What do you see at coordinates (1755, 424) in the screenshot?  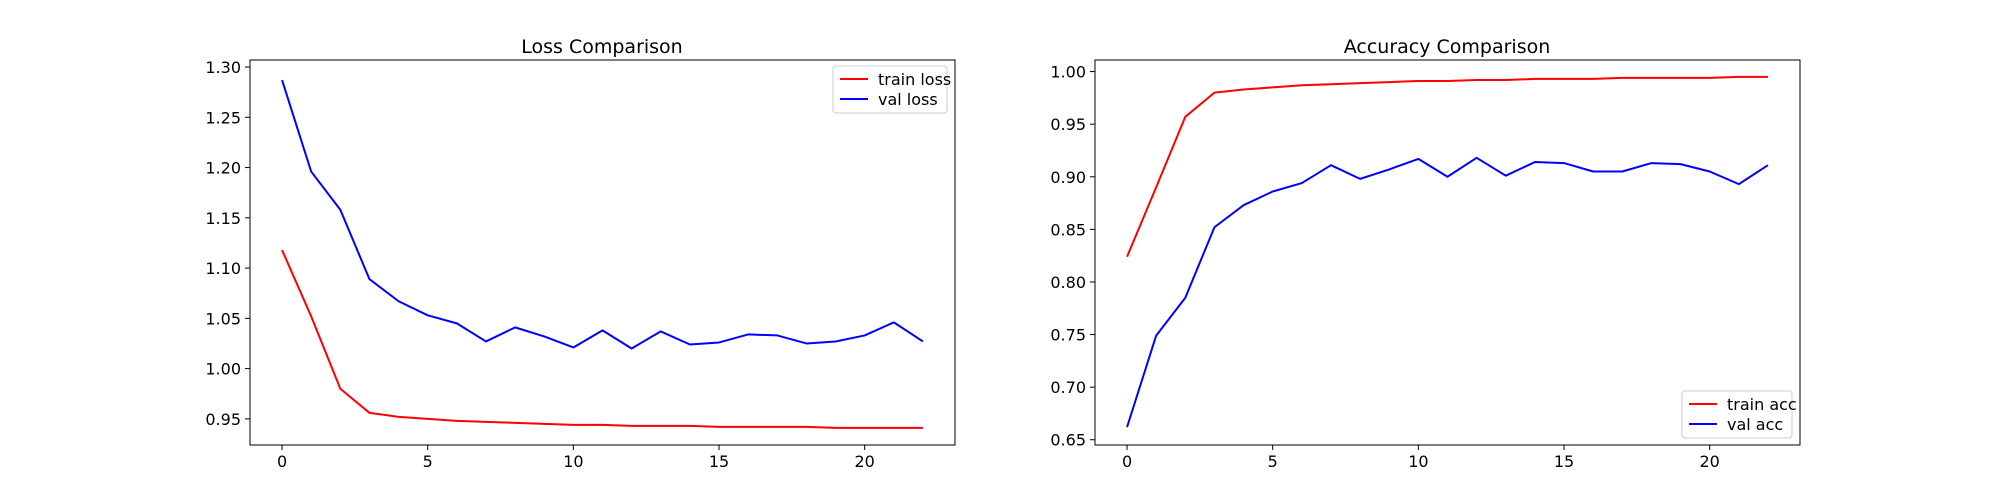 I see `legend-label-val-acc: val acc` at bounding box center [1755, 424].